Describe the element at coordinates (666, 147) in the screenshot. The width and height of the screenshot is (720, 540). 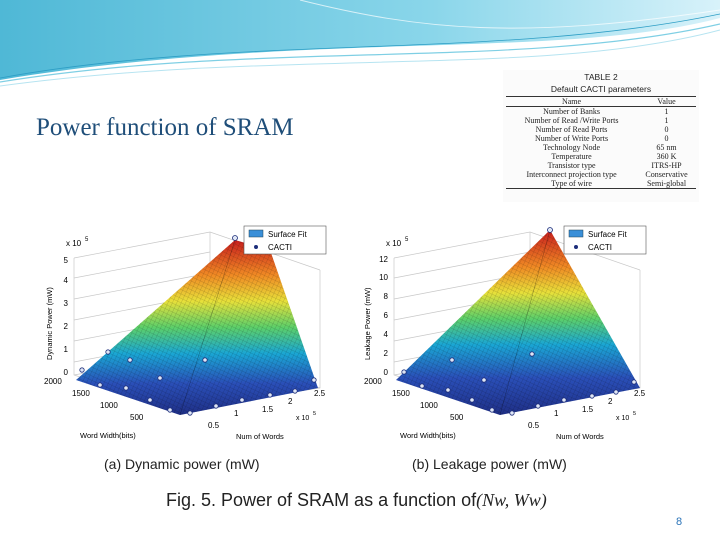
I see `param-value: 65 nm` at that location.